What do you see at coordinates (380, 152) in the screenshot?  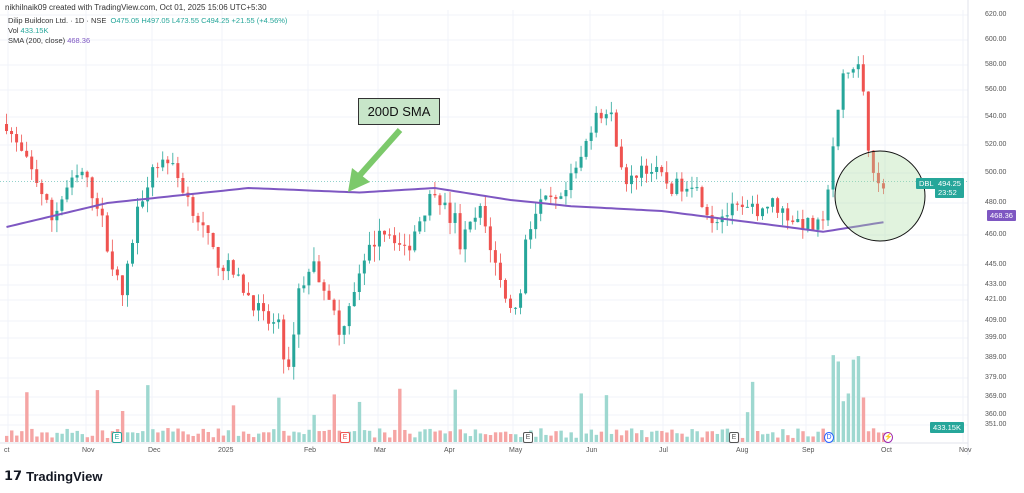 I see `annotation-arrow` at bounding box center [380, 152].